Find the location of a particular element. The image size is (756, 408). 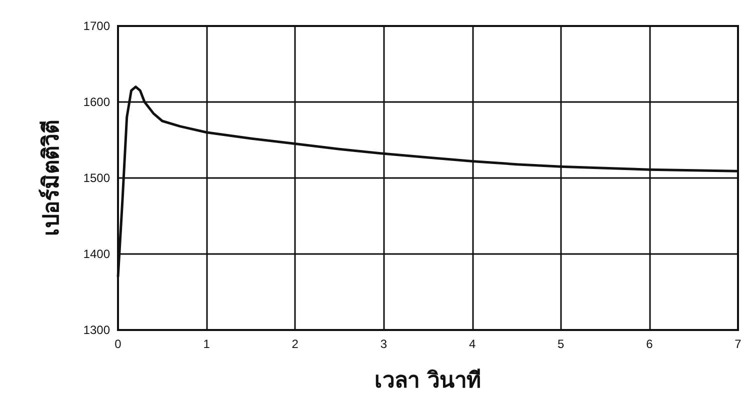

y-tick-label: 1400 is located at coordinates (96, 254).